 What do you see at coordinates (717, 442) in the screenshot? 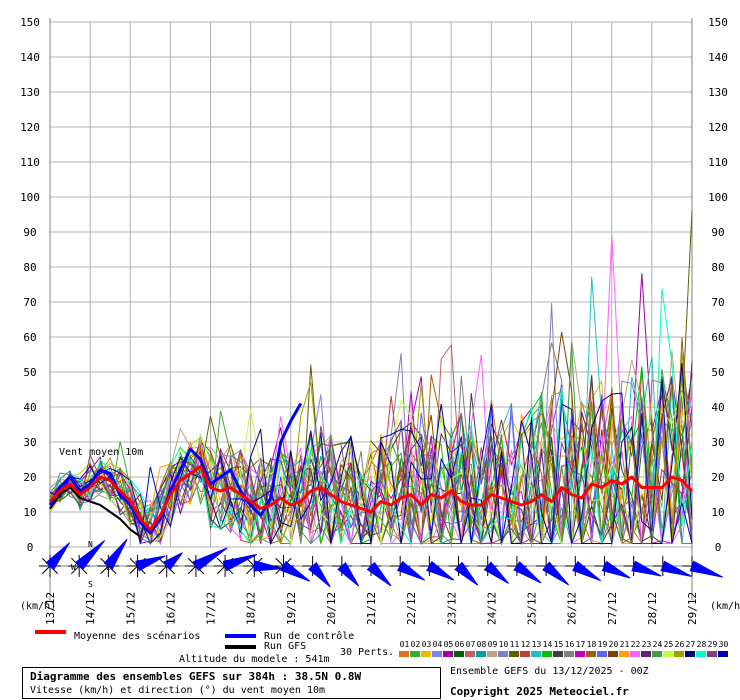
I see `y-tick-right: 30` at bounding box center [717, 442].